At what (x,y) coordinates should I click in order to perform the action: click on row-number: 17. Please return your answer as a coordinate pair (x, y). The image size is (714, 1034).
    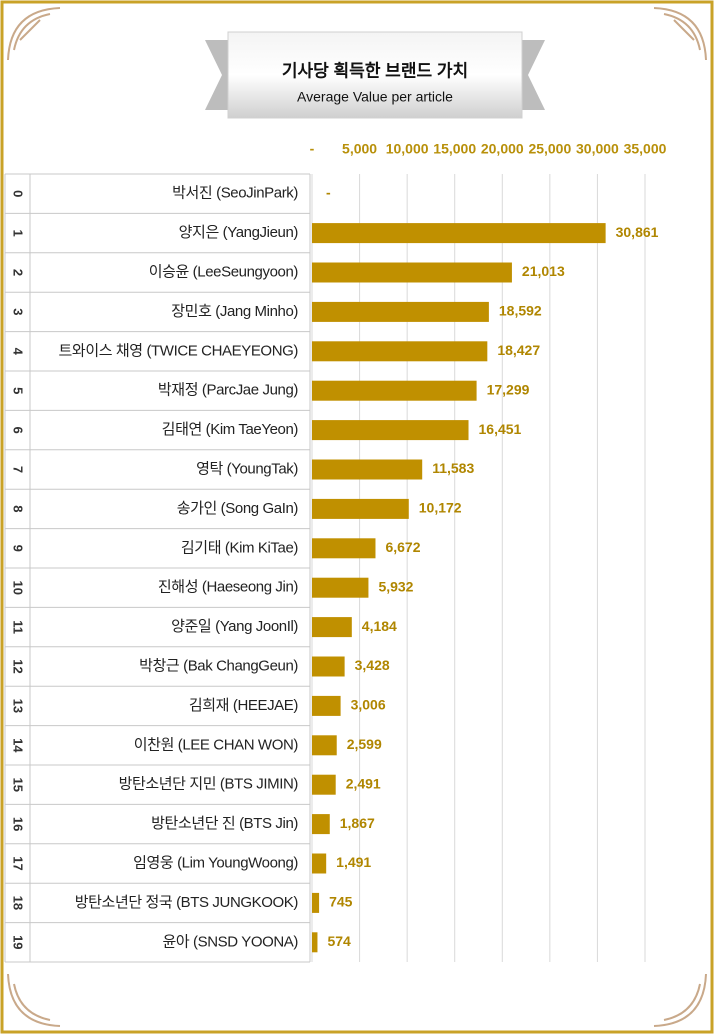
    Looking at the image, I should click on (18, 863).